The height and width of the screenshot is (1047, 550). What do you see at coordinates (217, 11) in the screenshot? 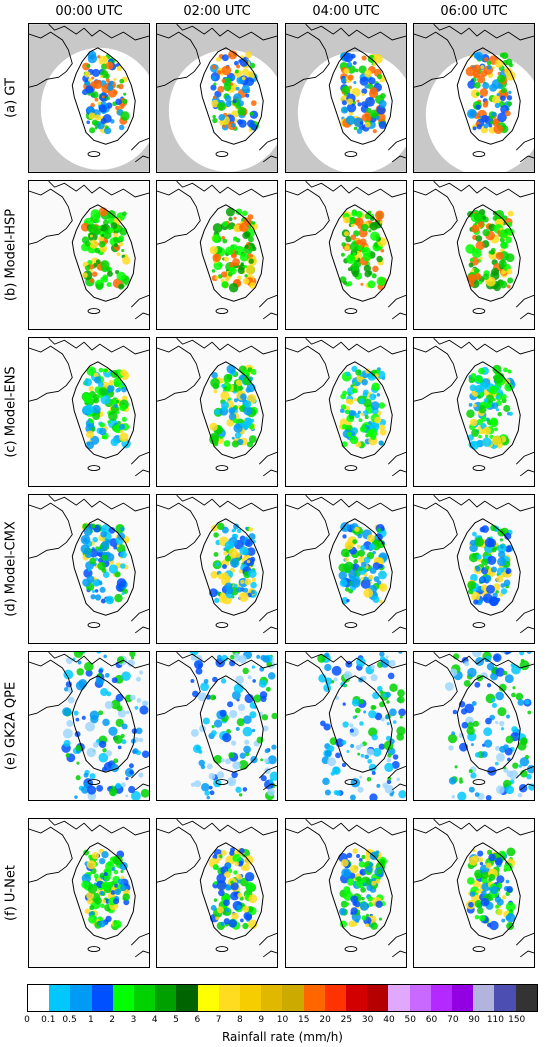
I see `column-title: 02:00 UTC` at bounding box center [217, 11].